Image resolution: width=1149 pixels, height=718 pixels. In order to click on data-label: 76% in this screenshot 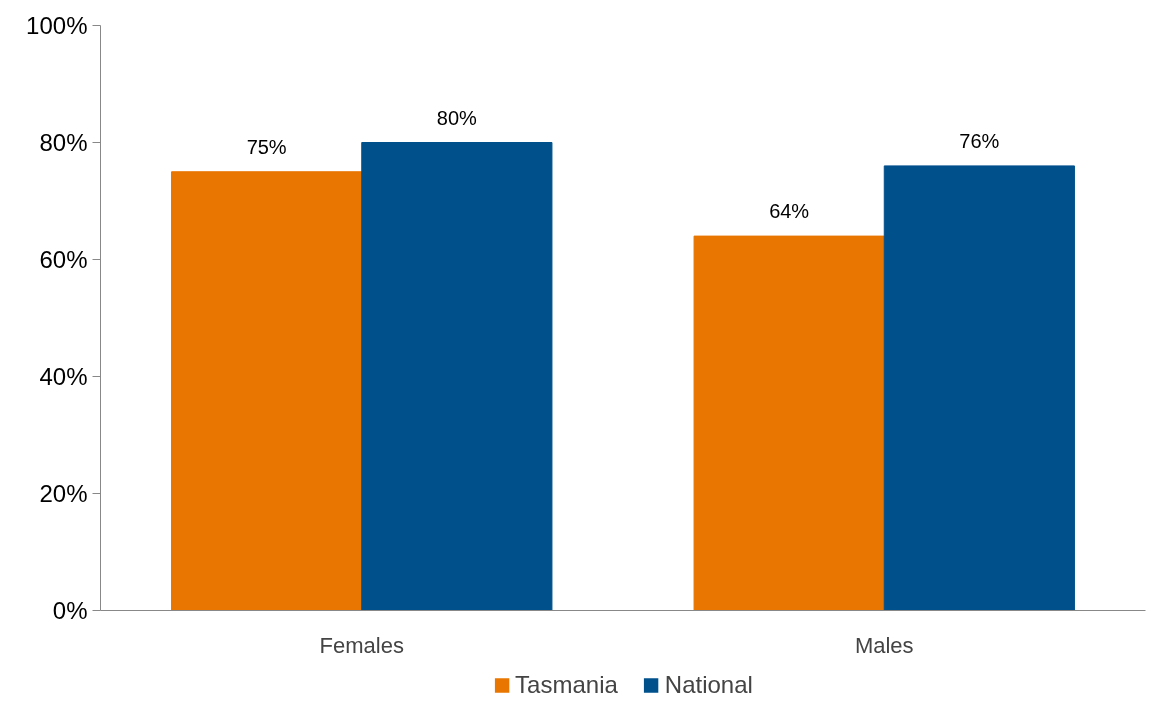, I will do `click(979, 140)`.